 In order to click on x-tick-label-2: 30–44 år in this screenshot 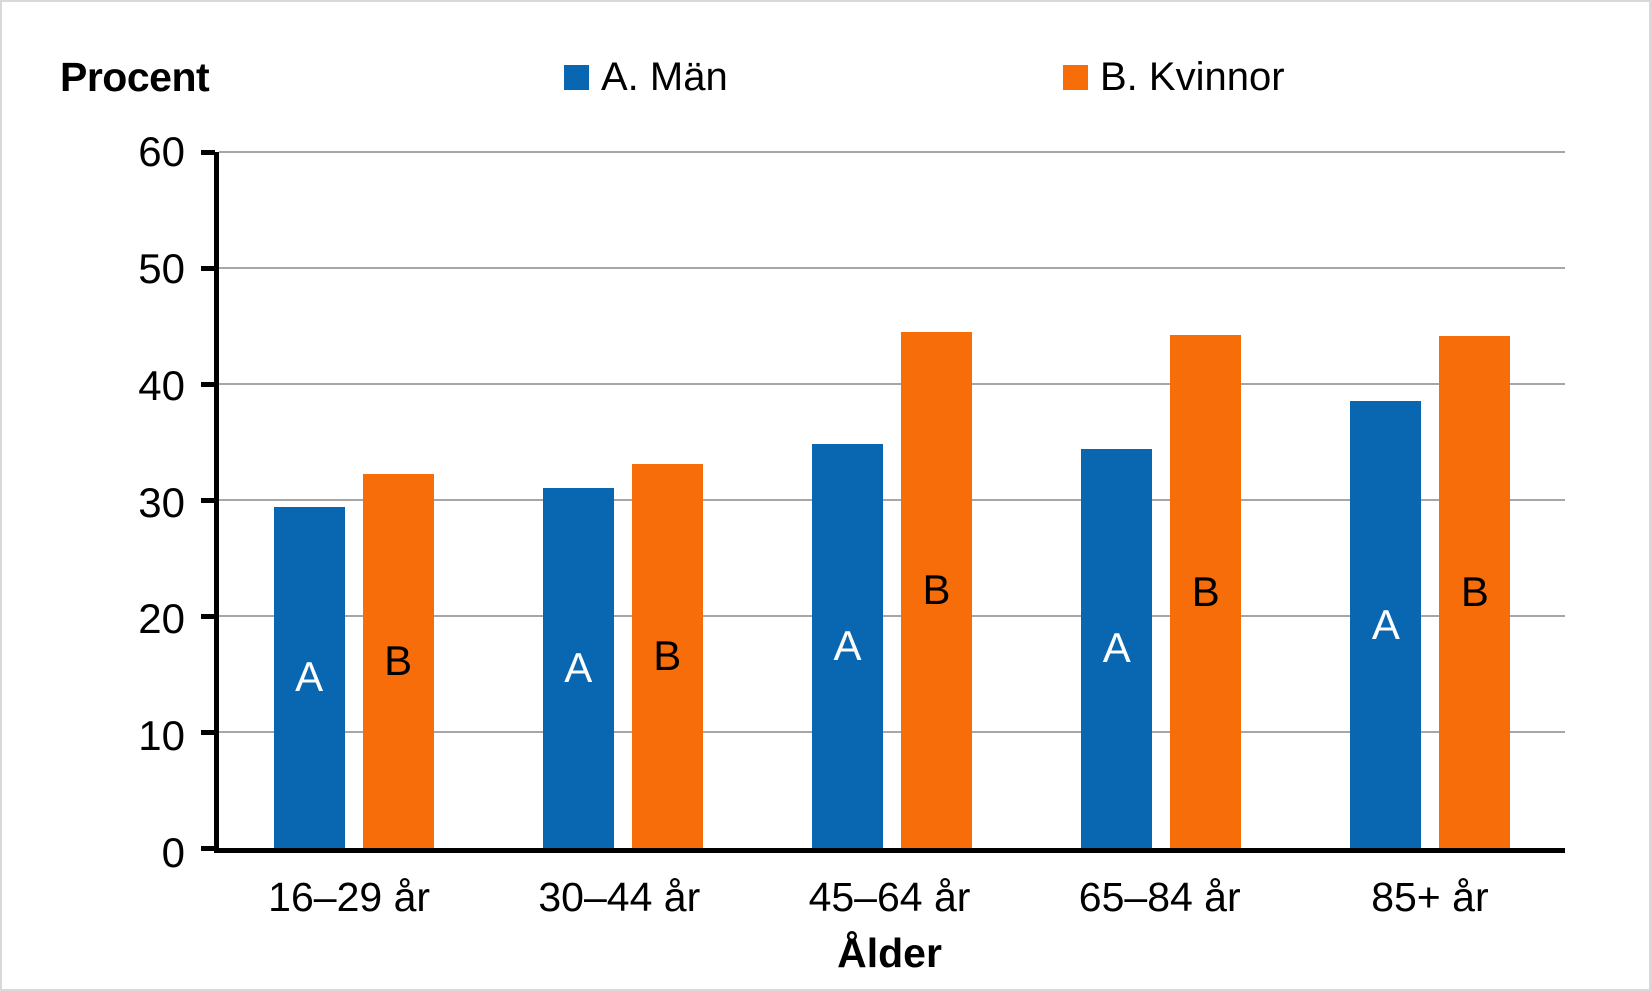, I will do `click(619, 897)`.